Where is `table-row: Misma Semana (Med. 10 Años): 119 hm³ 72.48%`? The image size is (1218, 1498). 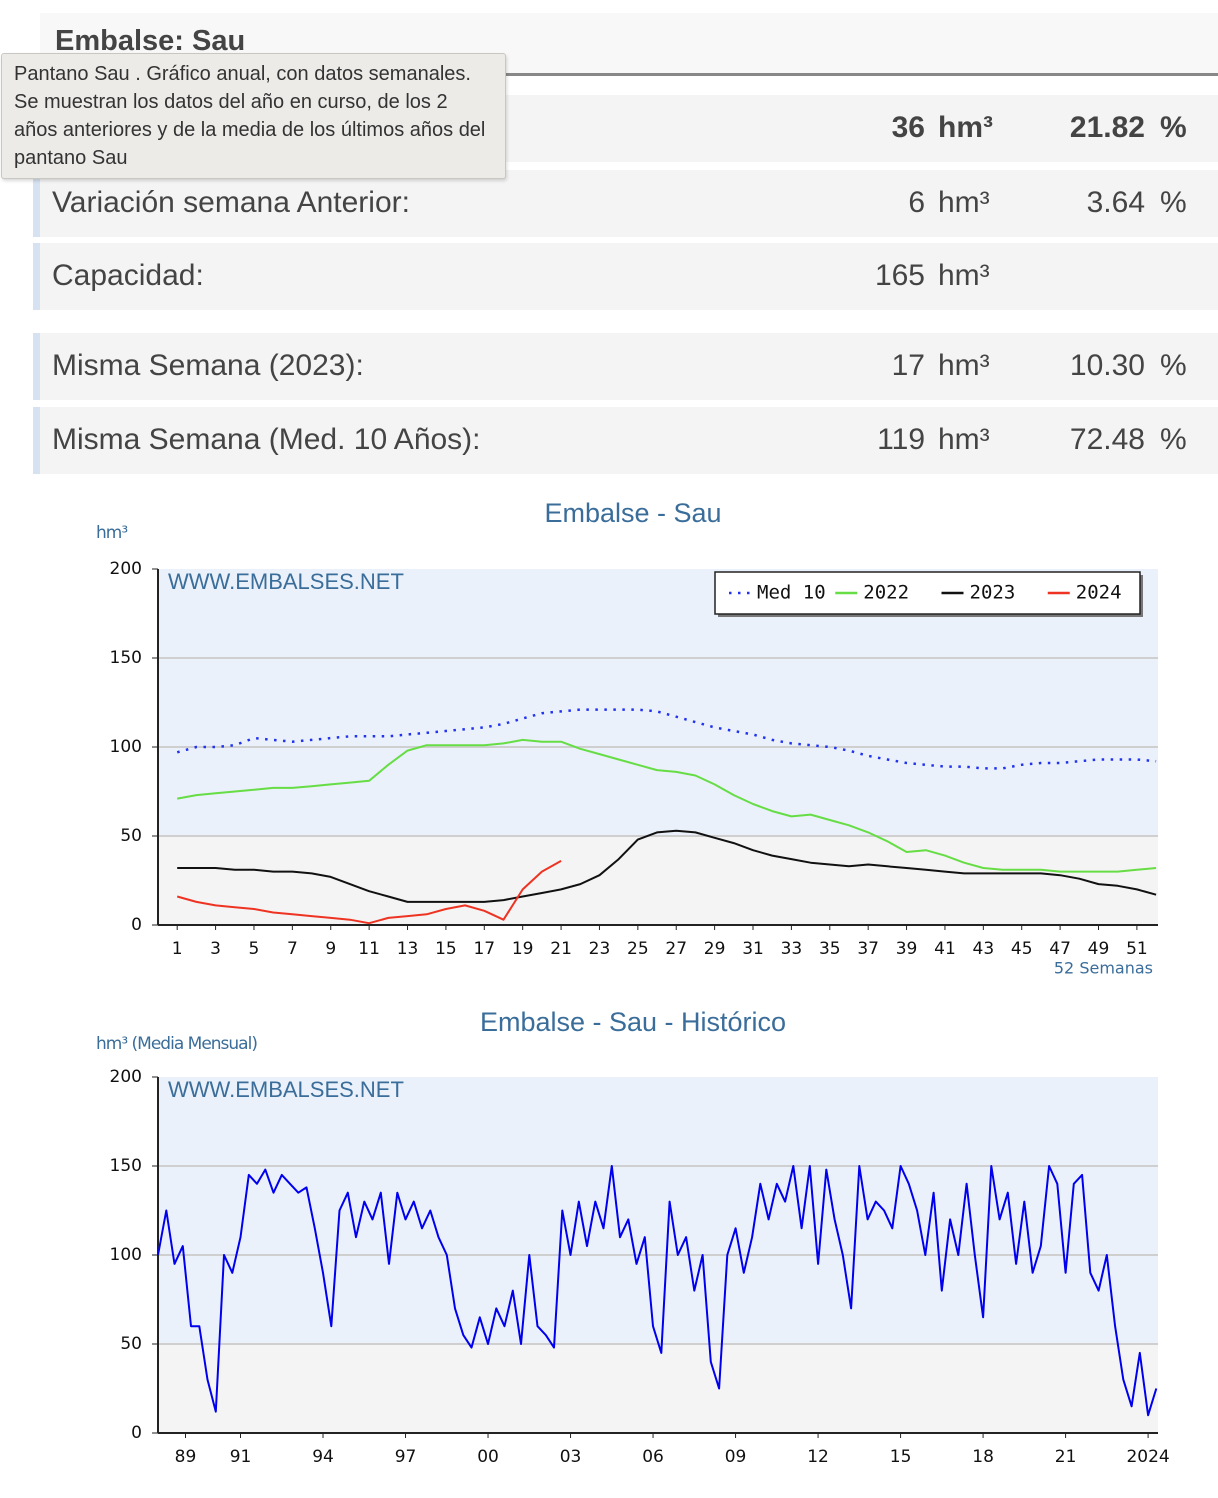 table-row: Misma Semana (Med. 10 Años): 119 hm³ 72.48% is located at coordinates (625, 440).